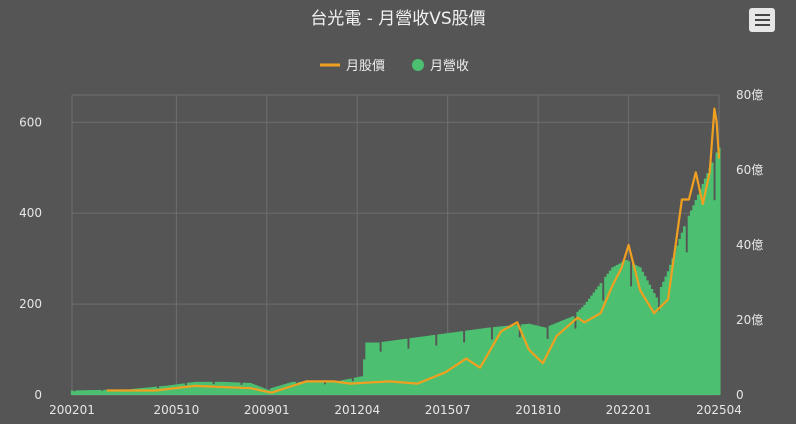 This screenshot has height=424, width=796. Describe the element at coordinates (449, 66) in the screenshot. I see `legend-revenue-label: 月營收` at that location.